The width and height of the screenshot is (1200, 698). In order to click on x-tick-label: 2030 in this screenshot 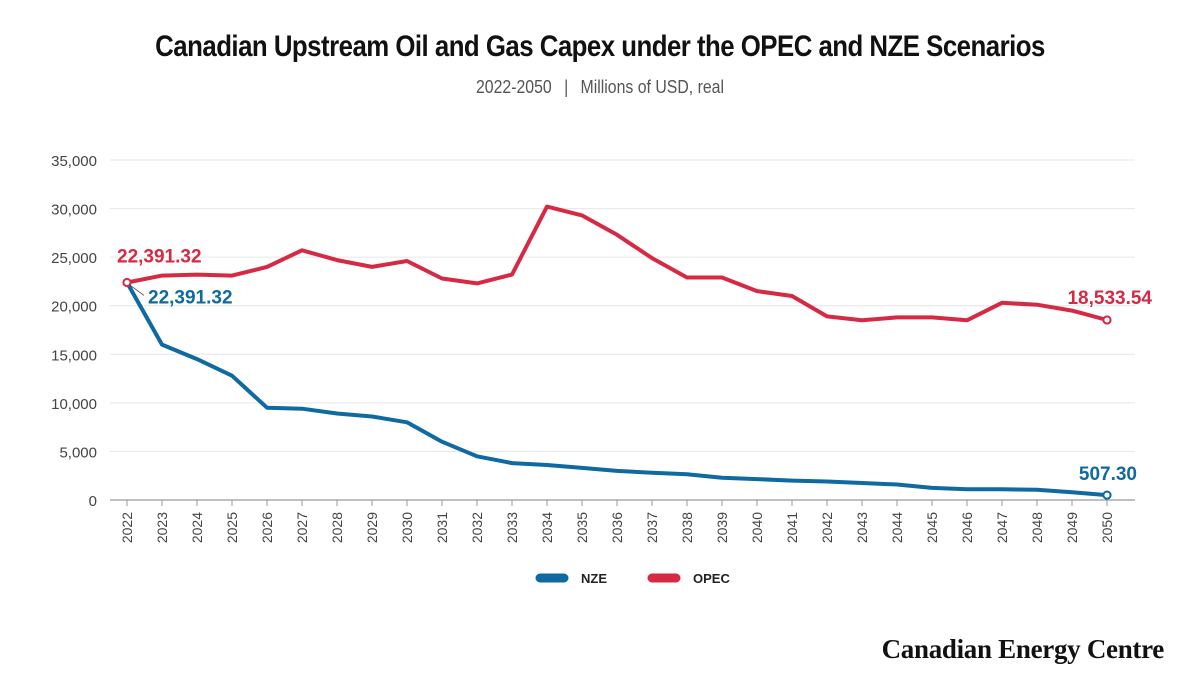, I will do `click(407, 527)`.